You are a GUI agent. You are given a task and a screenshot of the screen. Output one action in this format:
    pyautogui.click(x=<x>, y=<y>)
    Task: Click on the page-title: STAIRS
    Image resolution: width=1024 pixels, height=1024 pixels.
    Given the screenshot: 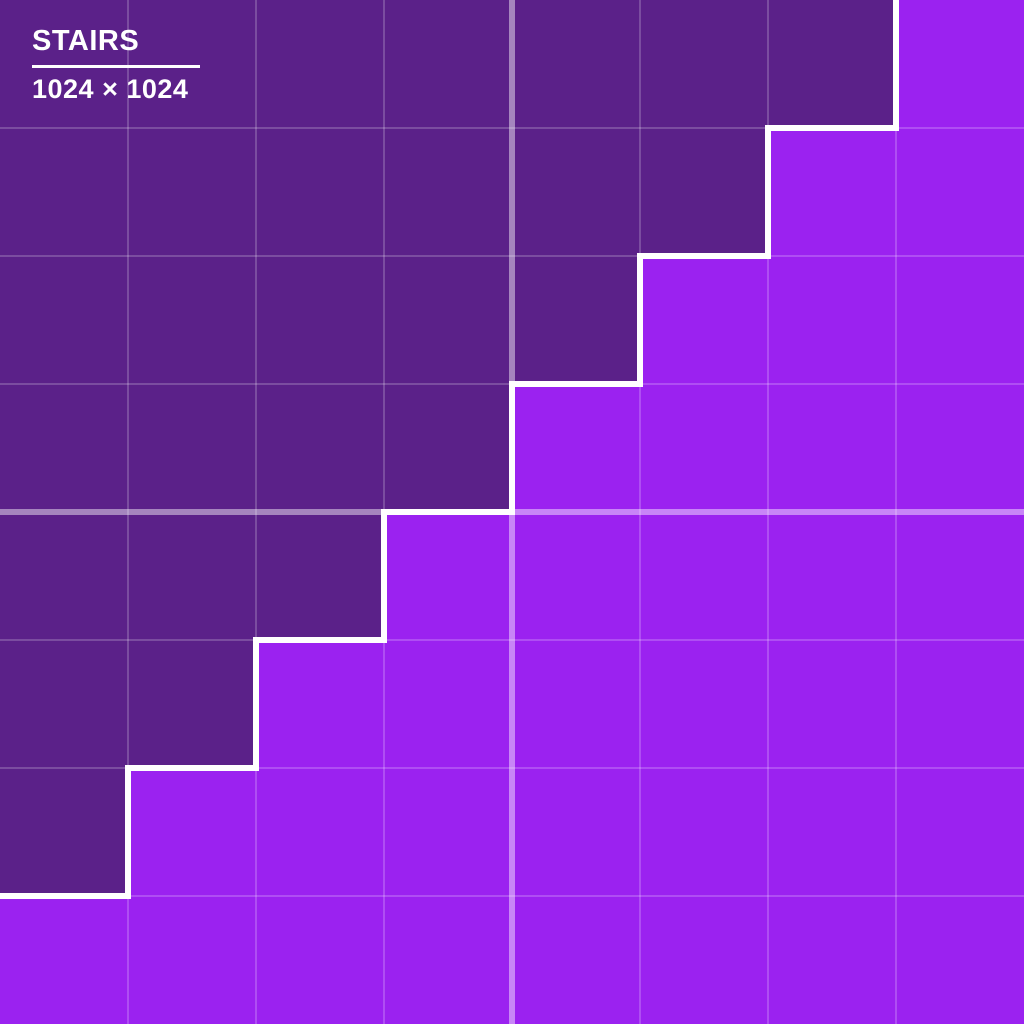 What is the action you would take?
    pyautogui.click(x=86, y=41)
    